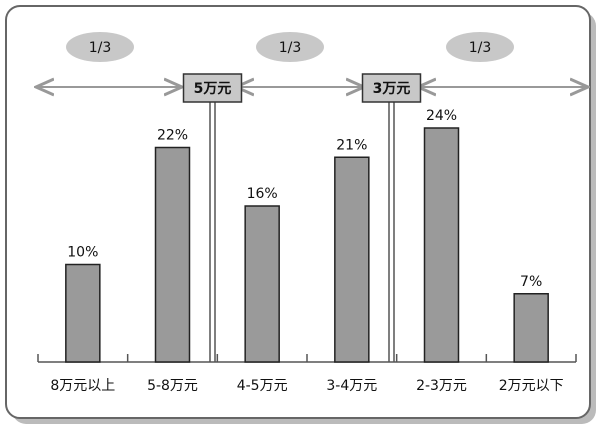 Image resolution: width=600 pixels, height=432 pixels. I want to click on value-label: 21%, so click(351, 145).